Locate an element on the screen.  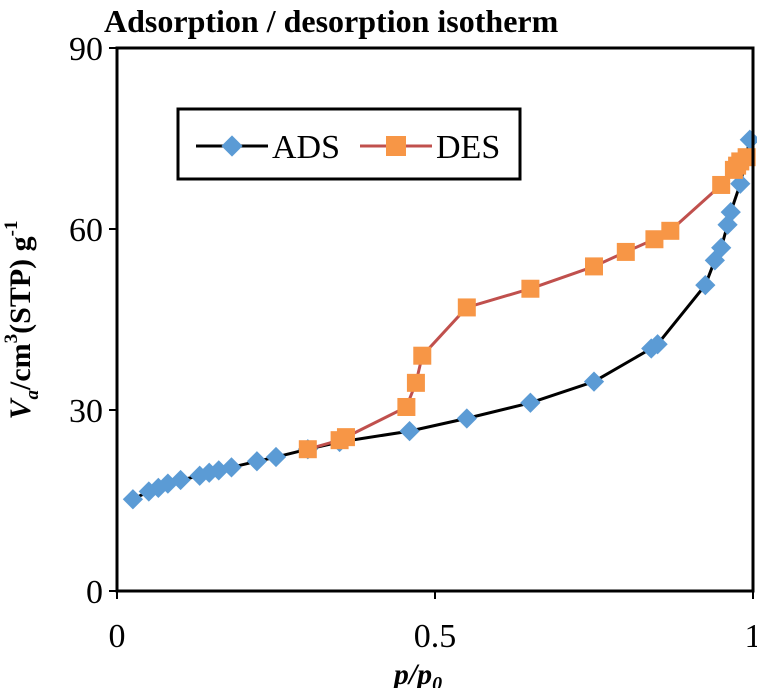
y-axis-label-subscript: a is located at coordinates (32, 394).